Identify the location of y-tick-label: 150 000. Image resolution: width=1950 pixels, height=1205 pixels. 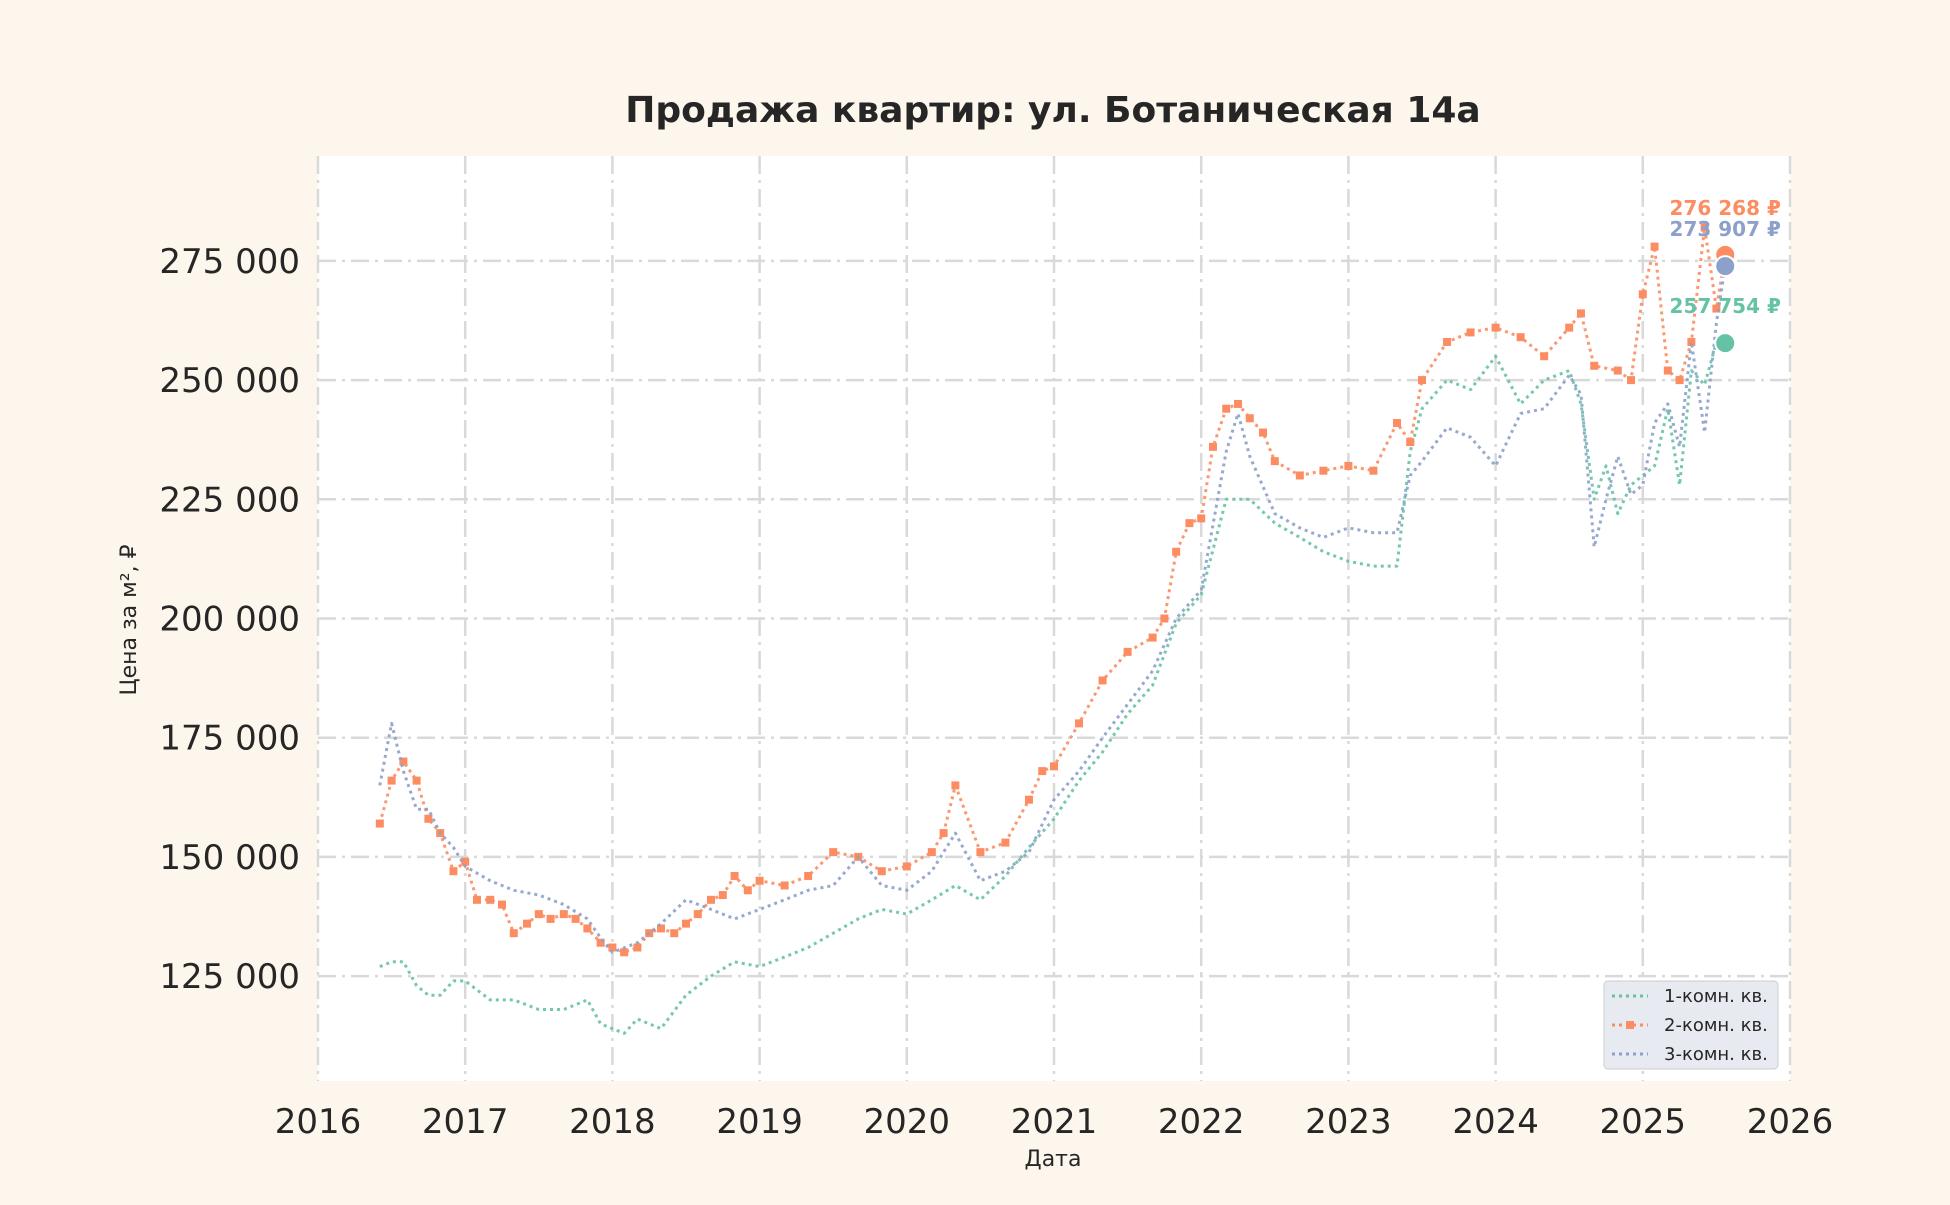
(229, 858).